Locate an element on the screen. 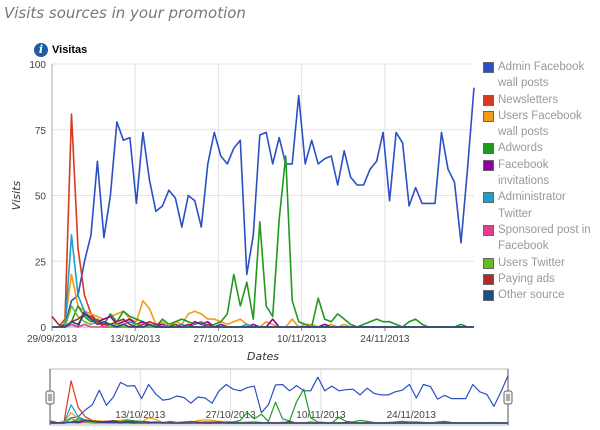 This screenshot has height=430, width=600. navigator-tick-label: 24/11/2013 is located at coordinates (412, 415).